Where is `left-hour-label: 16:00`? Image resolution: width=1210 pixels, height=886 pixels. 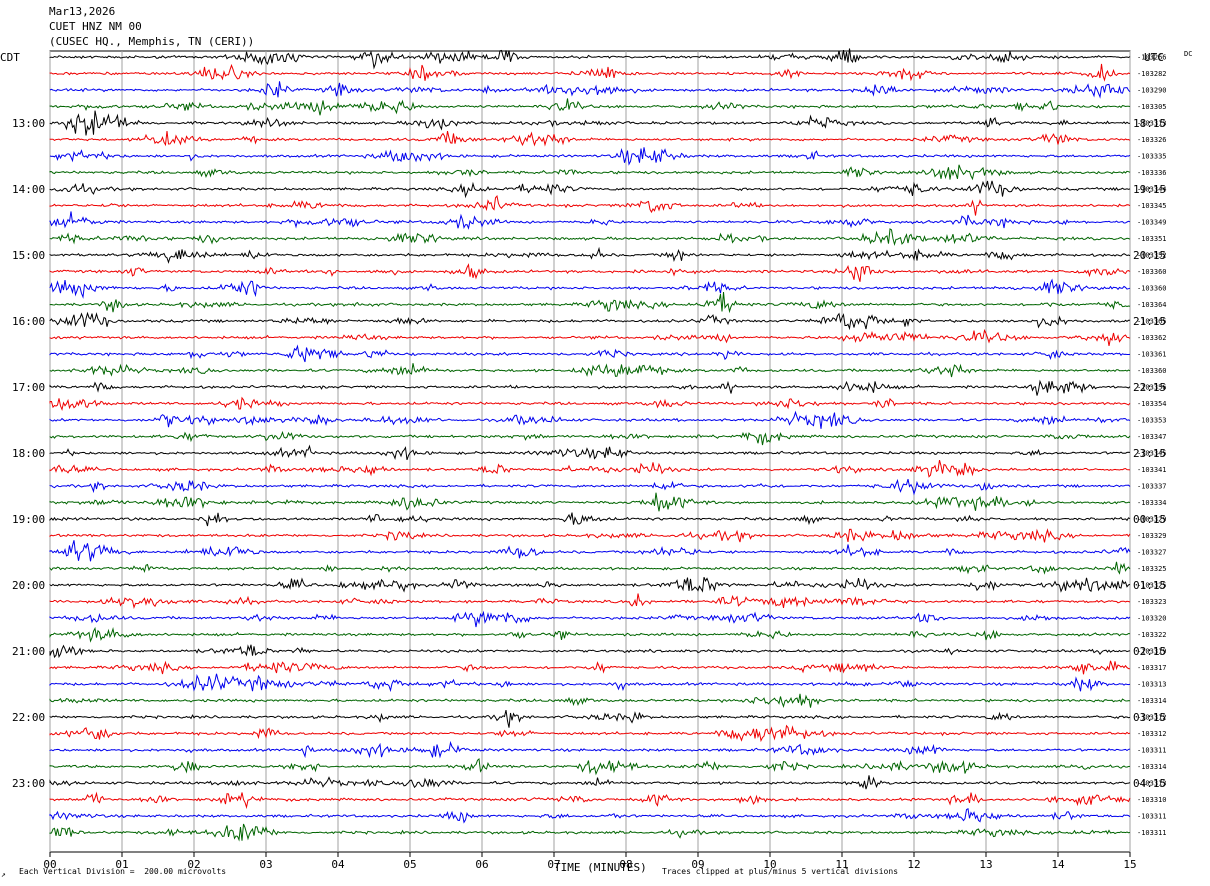
left-hour-label: 16:00 is located at coordinates (28, 321).